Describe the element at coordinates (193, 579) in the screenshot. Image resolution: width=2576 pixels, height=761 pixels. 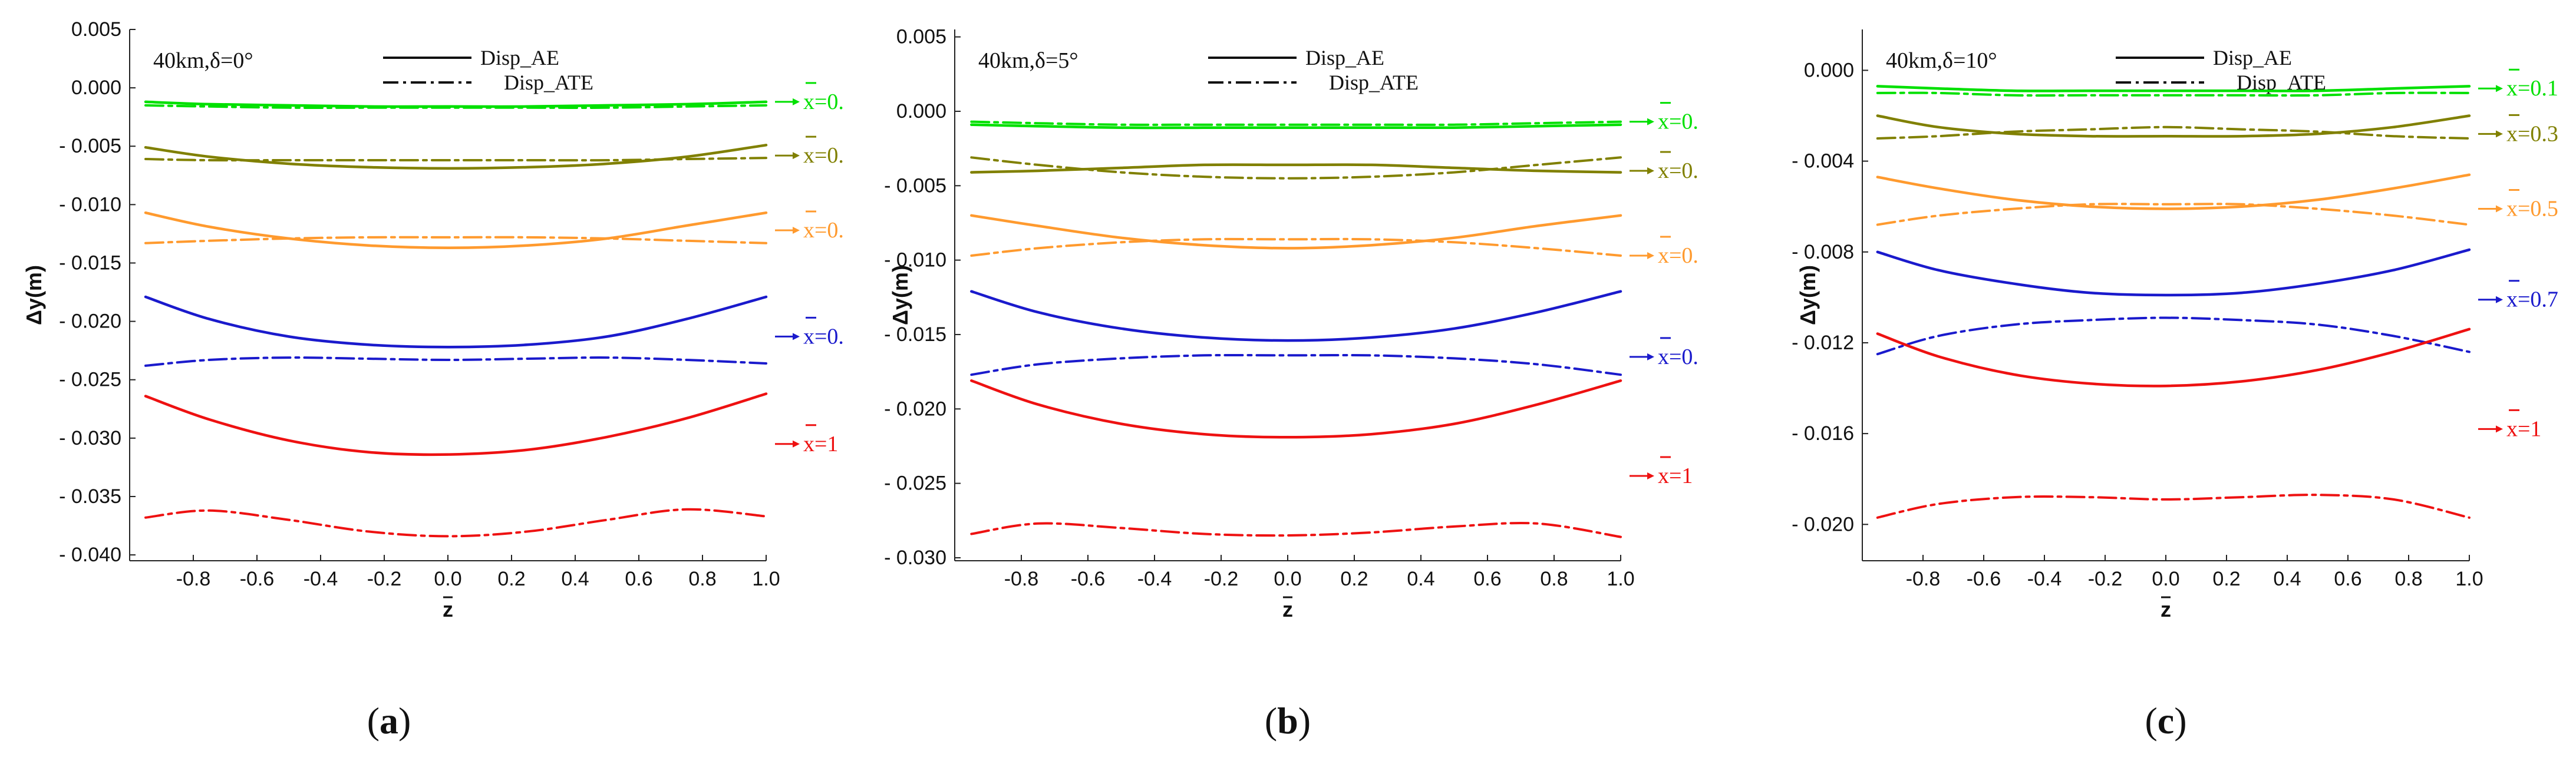
I see `x-tick-label: -0.8` at that location.